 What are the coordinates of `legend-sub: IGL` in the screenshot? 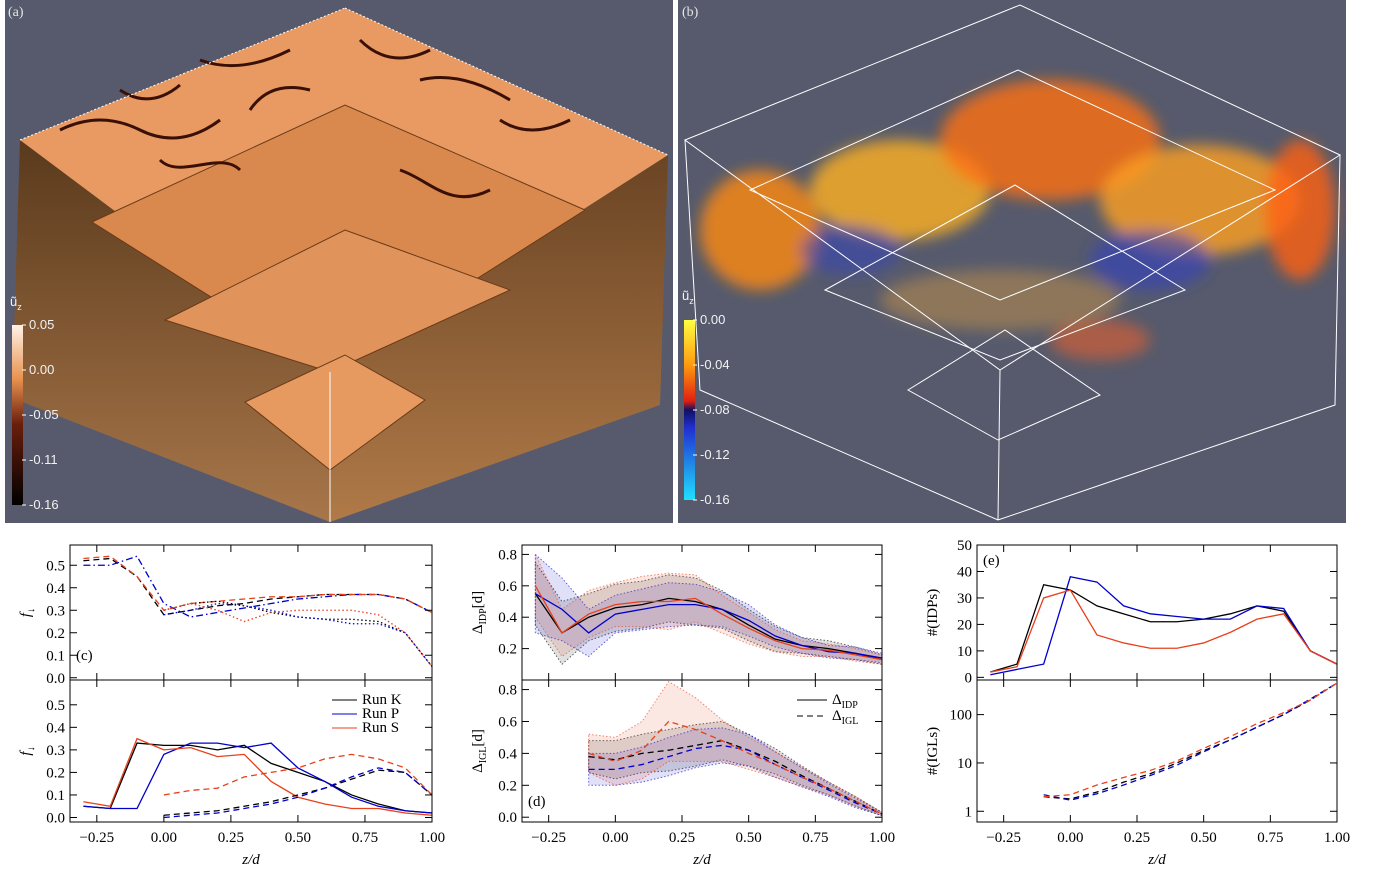 It's located at (850, 721).